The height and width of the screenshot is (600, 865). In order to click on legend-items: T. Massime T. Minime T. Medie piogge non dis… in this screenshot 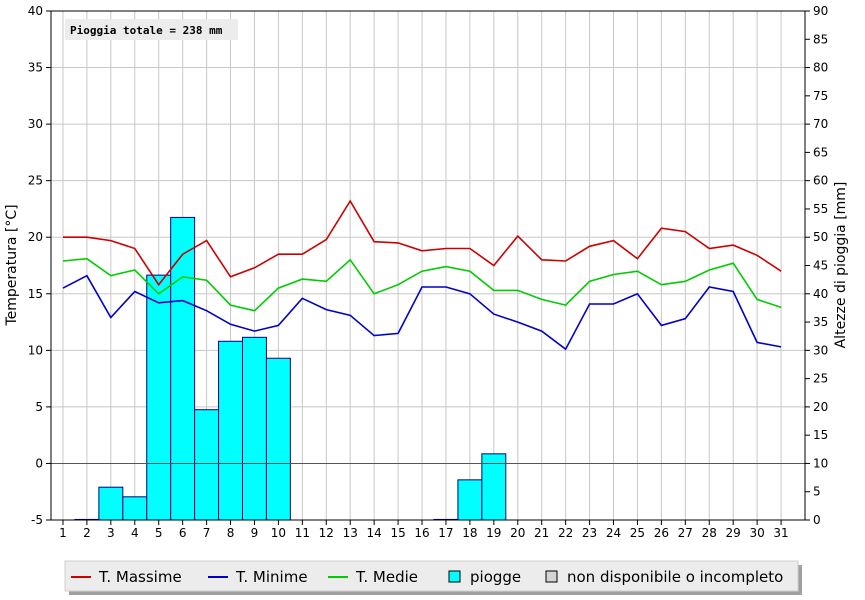, I will do `click(427, 577)`.